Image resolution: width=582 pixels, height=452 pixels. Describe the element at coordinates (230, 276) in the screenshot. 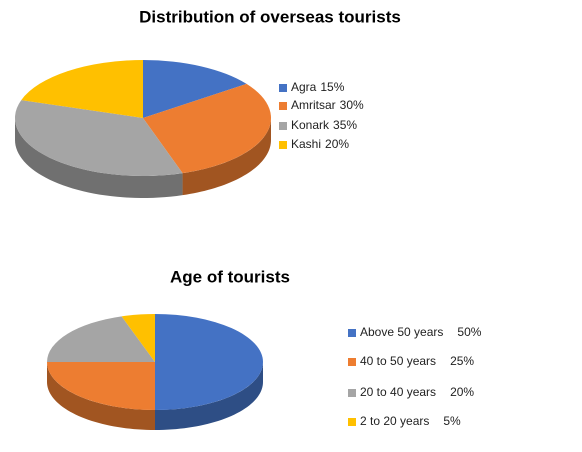

I see `chart-title: Age of tourists` at that location.